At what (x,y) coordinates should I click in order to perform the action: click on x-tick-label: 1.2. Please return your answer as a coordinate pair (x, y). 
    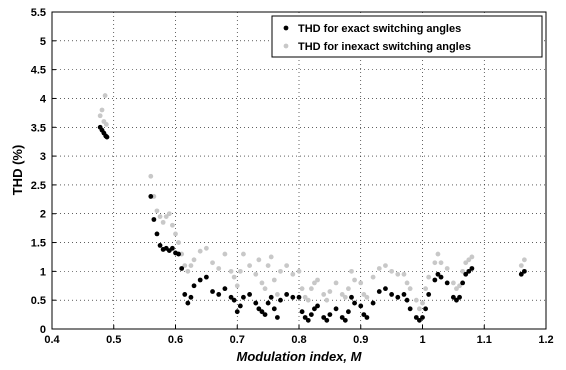
    Looking at the image, I should click on (545, 340).